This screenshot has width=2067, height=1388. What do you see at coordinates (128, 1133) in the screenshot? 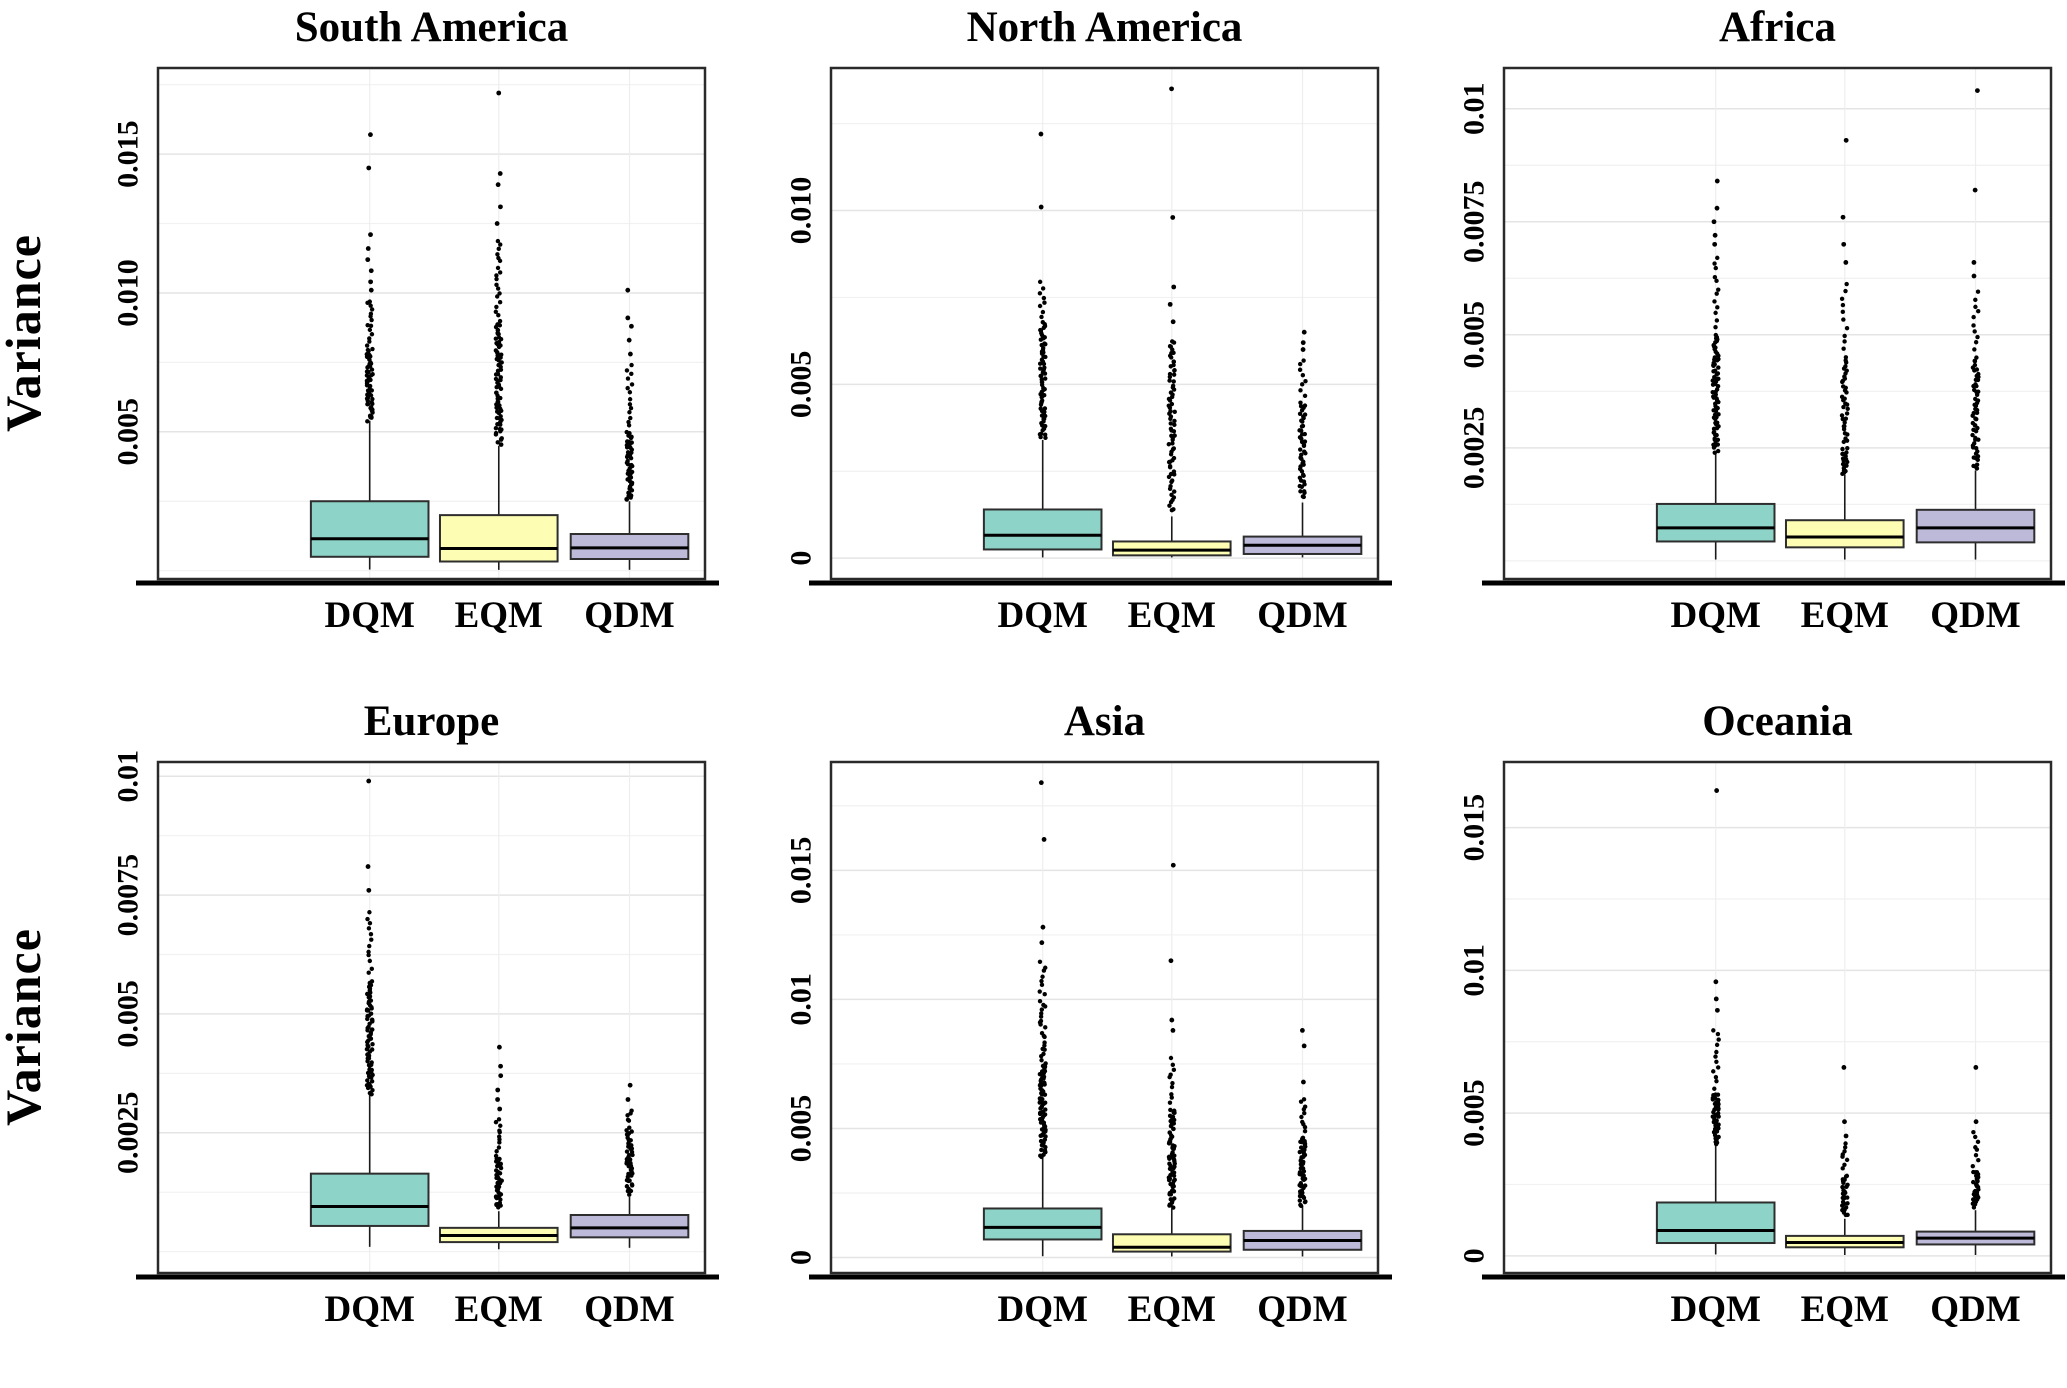
I see `y-tick-label: 0.0025` at bounding box center [128, 1133].